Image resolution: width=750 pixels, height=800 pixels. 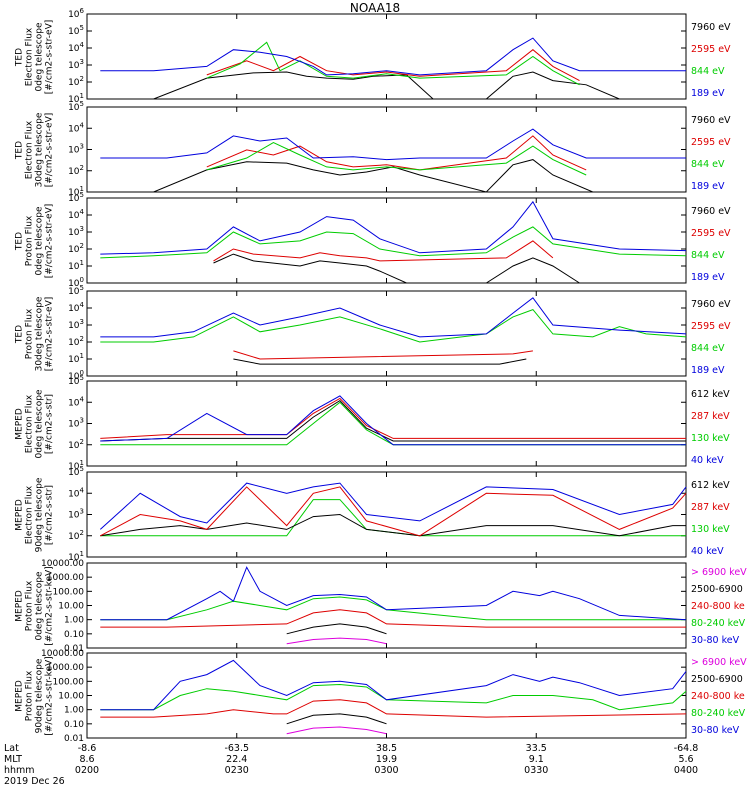 I want to click on legend-entry: > 6900 keV, so click(x=719, y=572).